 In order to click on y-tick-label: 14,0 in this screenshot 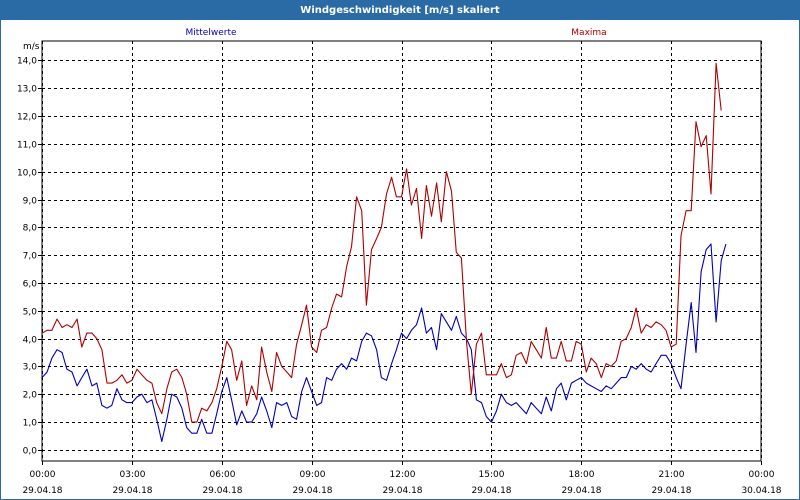, I will do `click(27, 62)`.